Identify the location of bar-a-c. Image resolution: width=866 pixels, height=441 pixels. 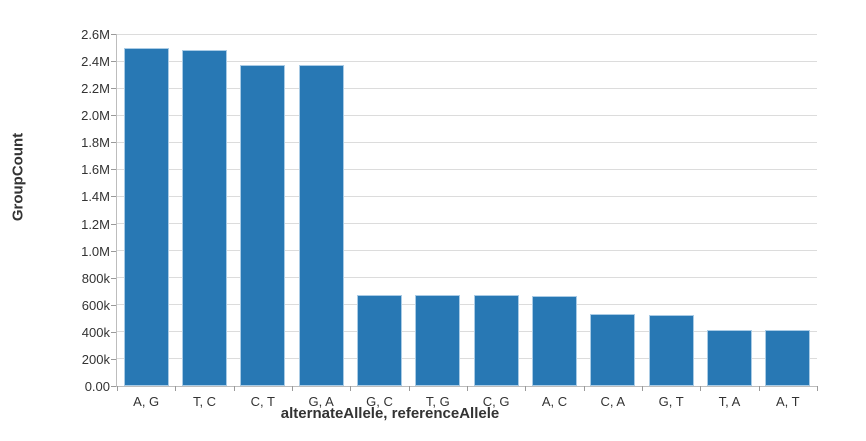
(554, 341).